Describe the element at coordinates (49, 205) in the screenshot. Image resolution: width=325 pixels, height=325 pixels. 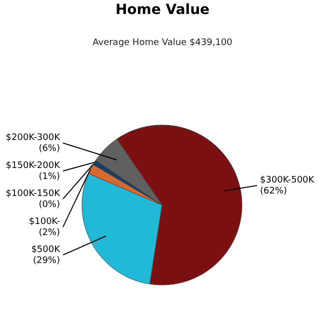
I see `text: (0%)` at that location.